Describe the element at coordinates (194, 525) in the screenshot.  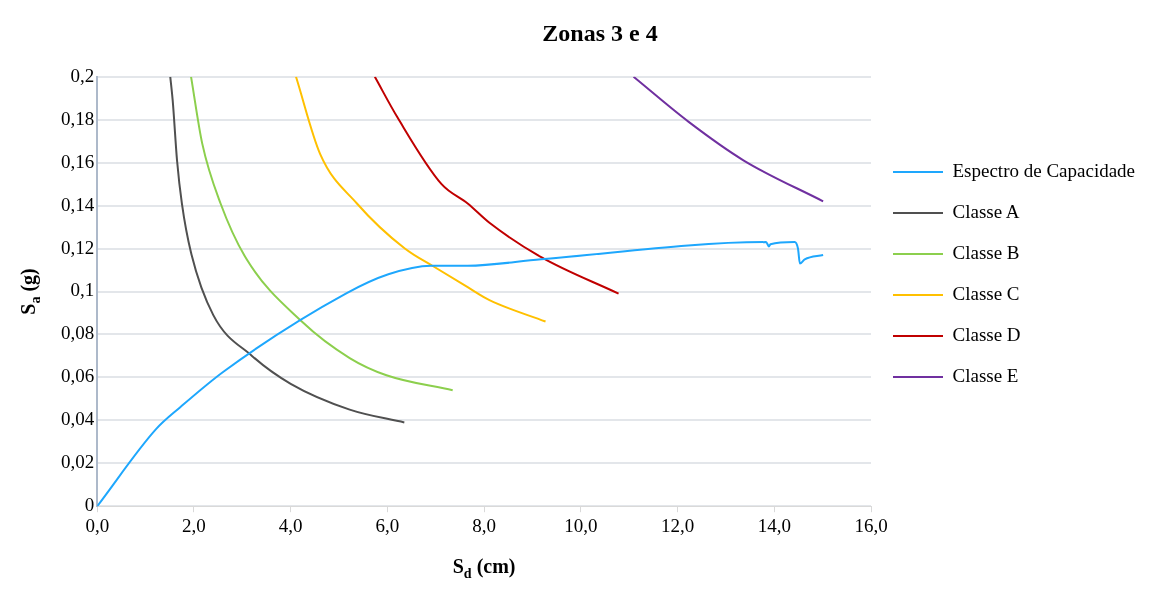
I see `x-tick-label: 2,0` at that location.